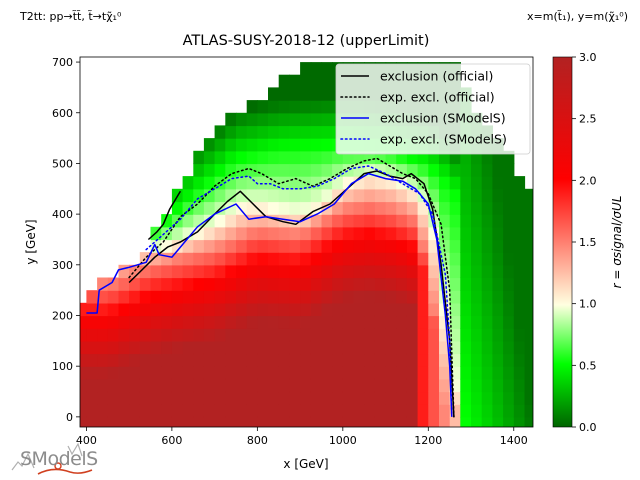 The height and width of the screenshot is (480, 640). Describe the element at coordinates (171, 440) in the screenshot. I see `x-tick-label: 600` at that location.